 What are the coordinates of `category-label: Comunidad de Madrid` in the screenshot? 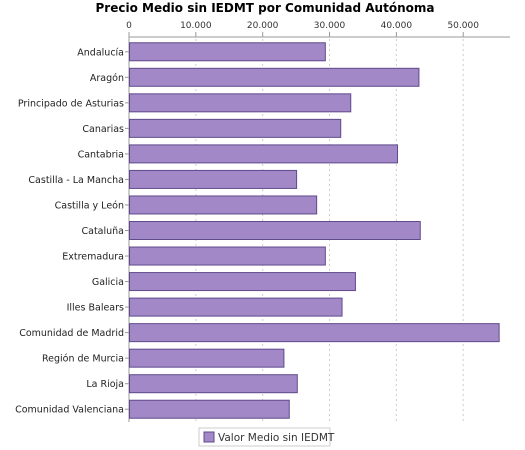 It's located at (71, 333).